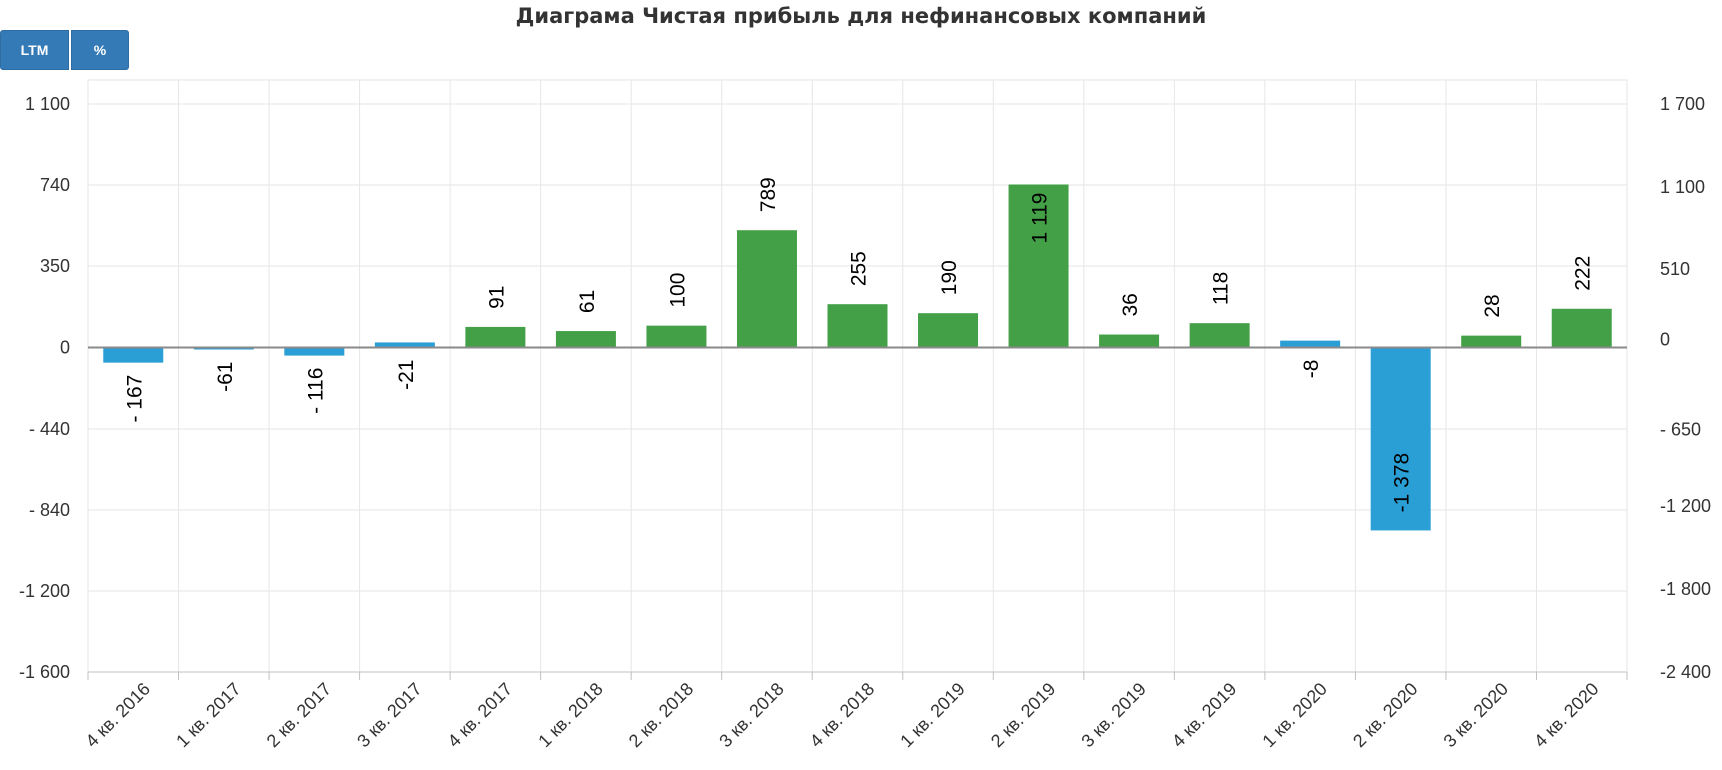 The width and height of the screenshot is (1722, 770). What do you see at coordinates (1023, 715) in the screenshot?
I see `category-label: 2 кв. 2019` at bounding box center [1023, 715].